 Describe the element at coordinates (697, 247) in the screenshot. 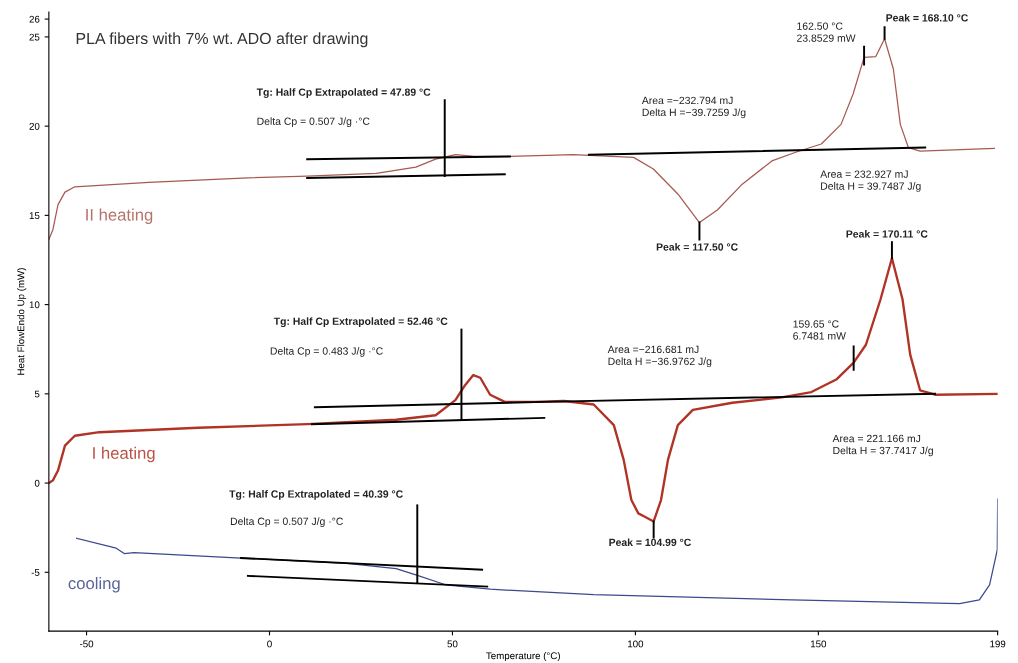

I see `annotation: Peak = 117.50 °C` at that location.